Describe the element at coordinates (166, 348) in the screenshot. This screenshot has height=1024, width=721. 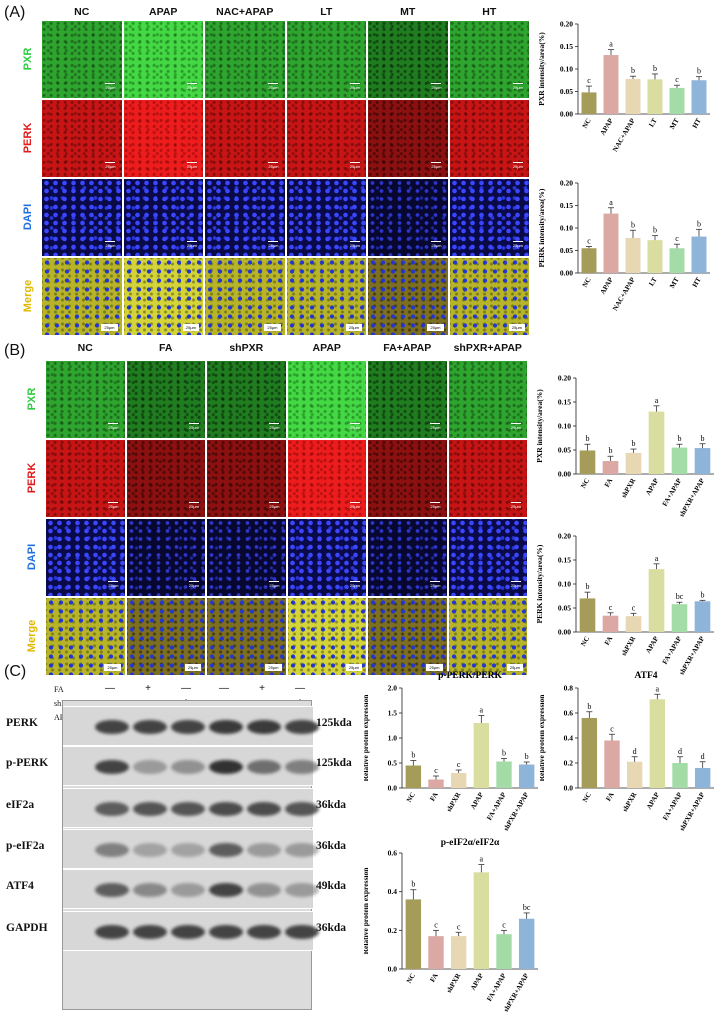
I see `b-col-label: FA` at that location.